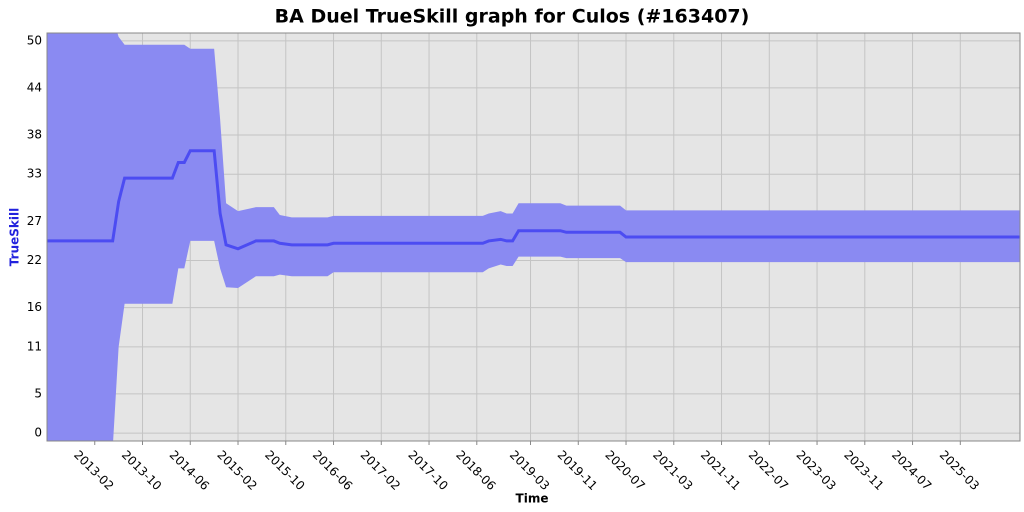 The height and width of the screenshot is (512, 1024). Describe the element at coordinates (38, 393) in the screenshot. I see `y-tick-label: 5` at that location.